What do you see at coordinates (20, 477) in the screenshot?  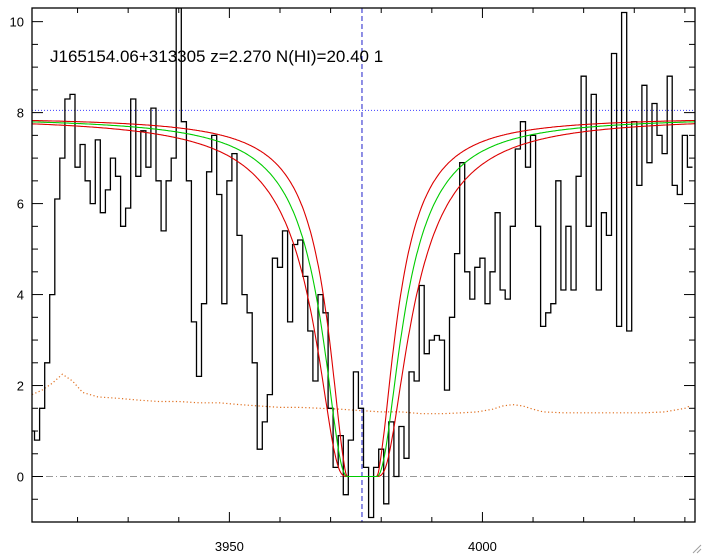 I see `y-tick-label: 0` at bounding box center [20, 477].